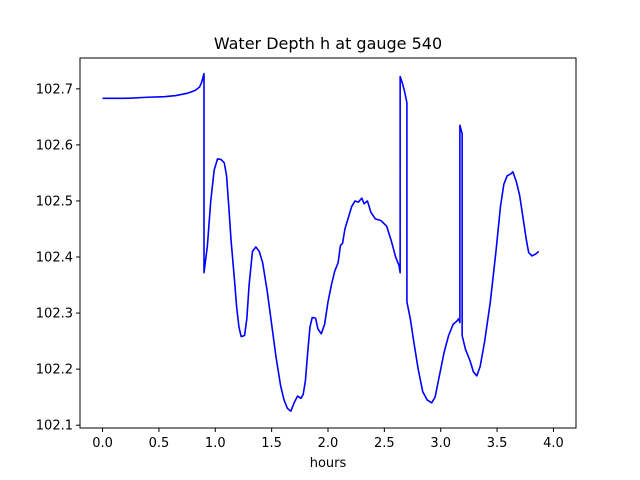  I want to click on x-tick-label: 3.0, so click(440, 443).